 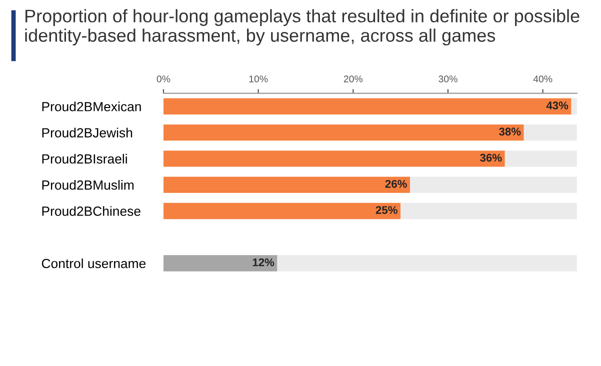 What do you see at coordinates (91, 211) in the screenshot?
I see `y-tick-label: Proud2BChinese` at bounding box center [91, 211].